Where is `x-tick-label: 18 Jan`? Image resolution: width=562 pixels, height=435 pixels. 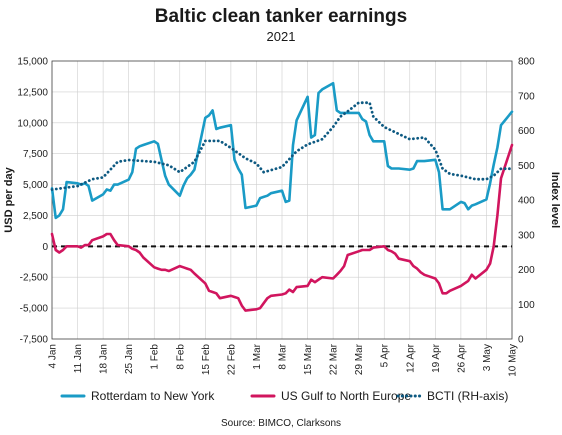 x-tick-label: 18 Jan is located at coordinates (104, 359).